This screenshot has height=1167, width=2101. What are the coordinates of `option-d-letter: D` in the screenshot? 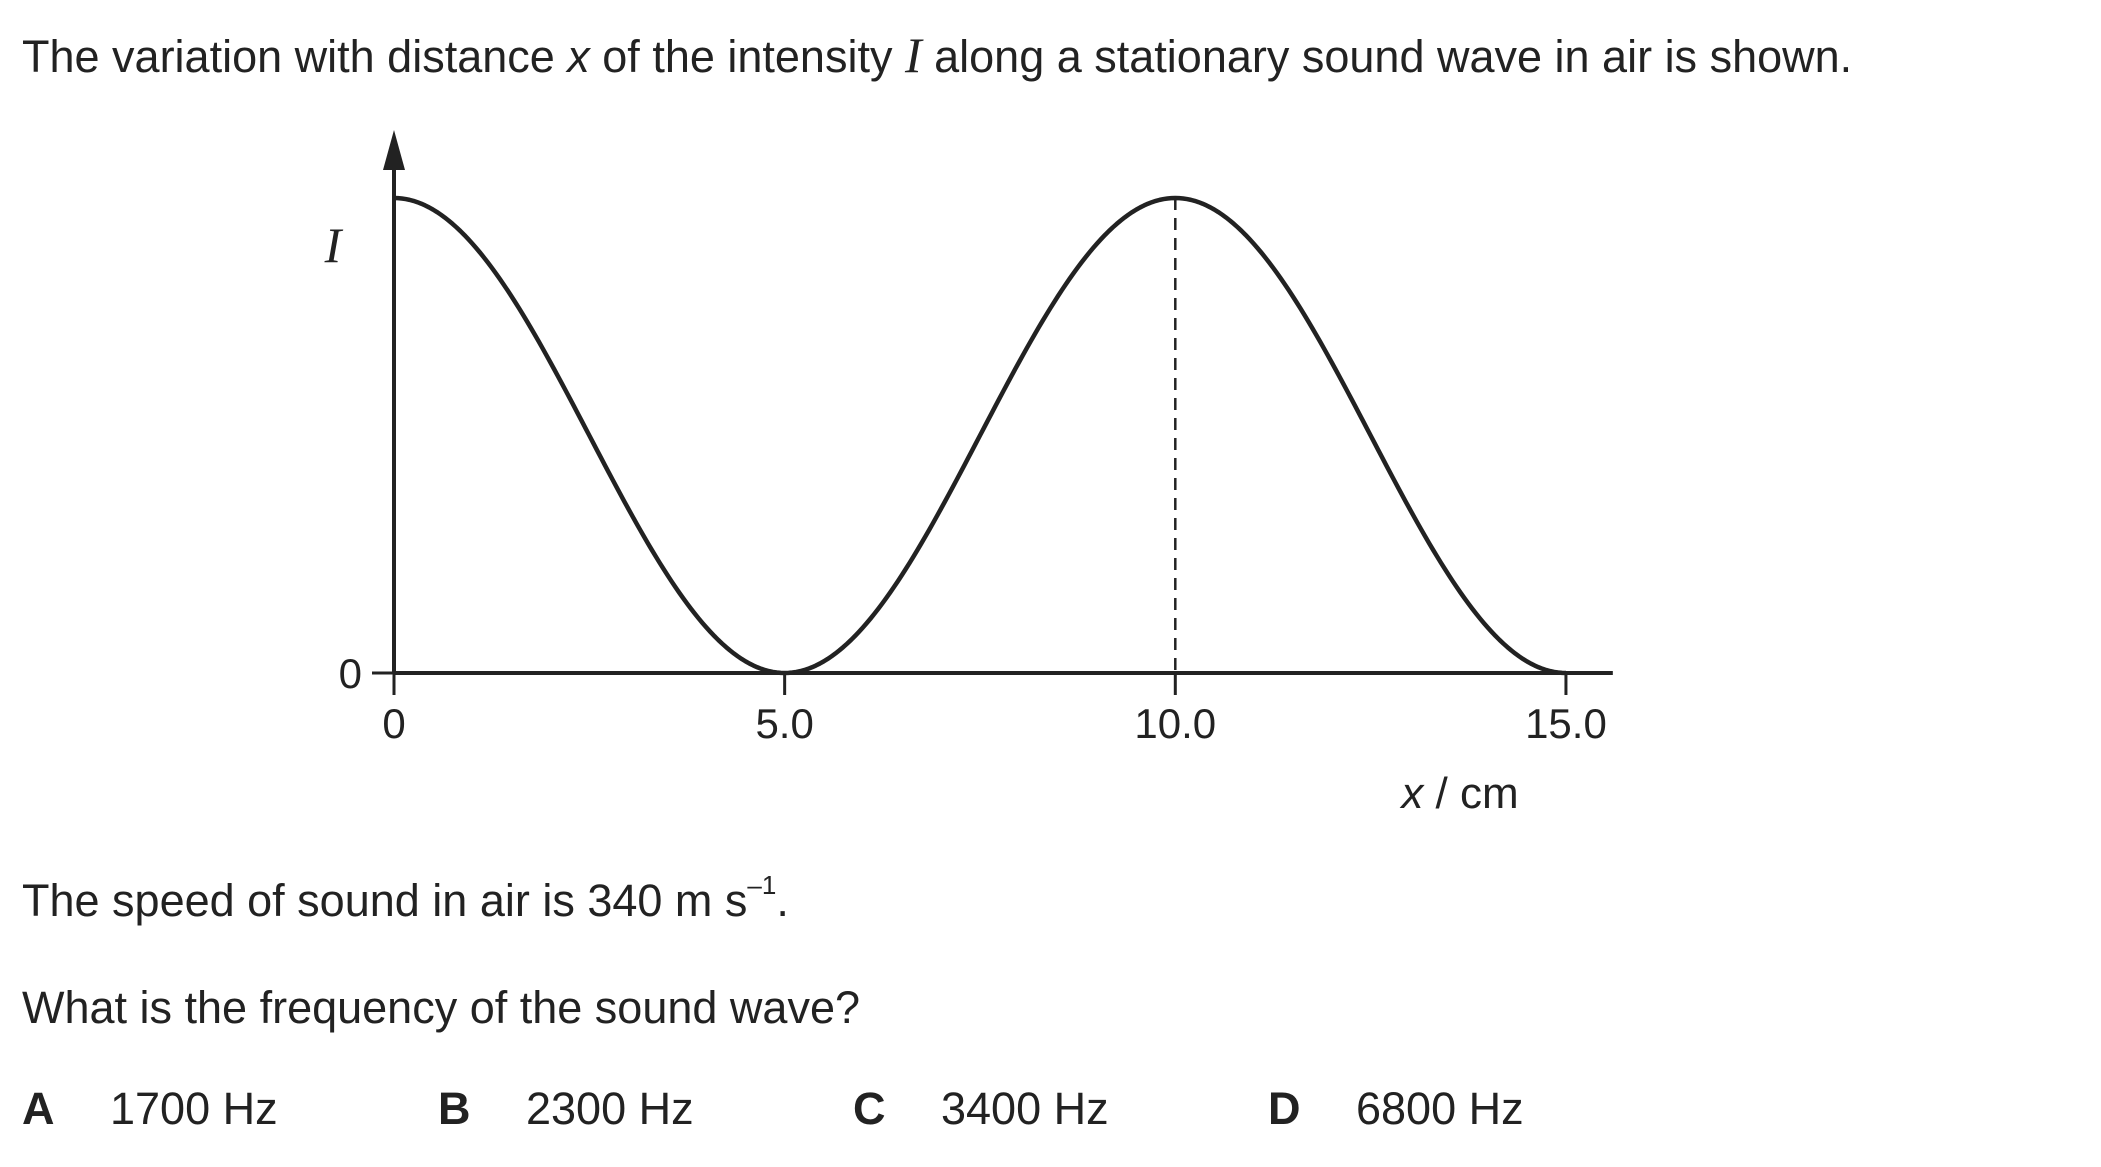 It's located at (1284, 1108).